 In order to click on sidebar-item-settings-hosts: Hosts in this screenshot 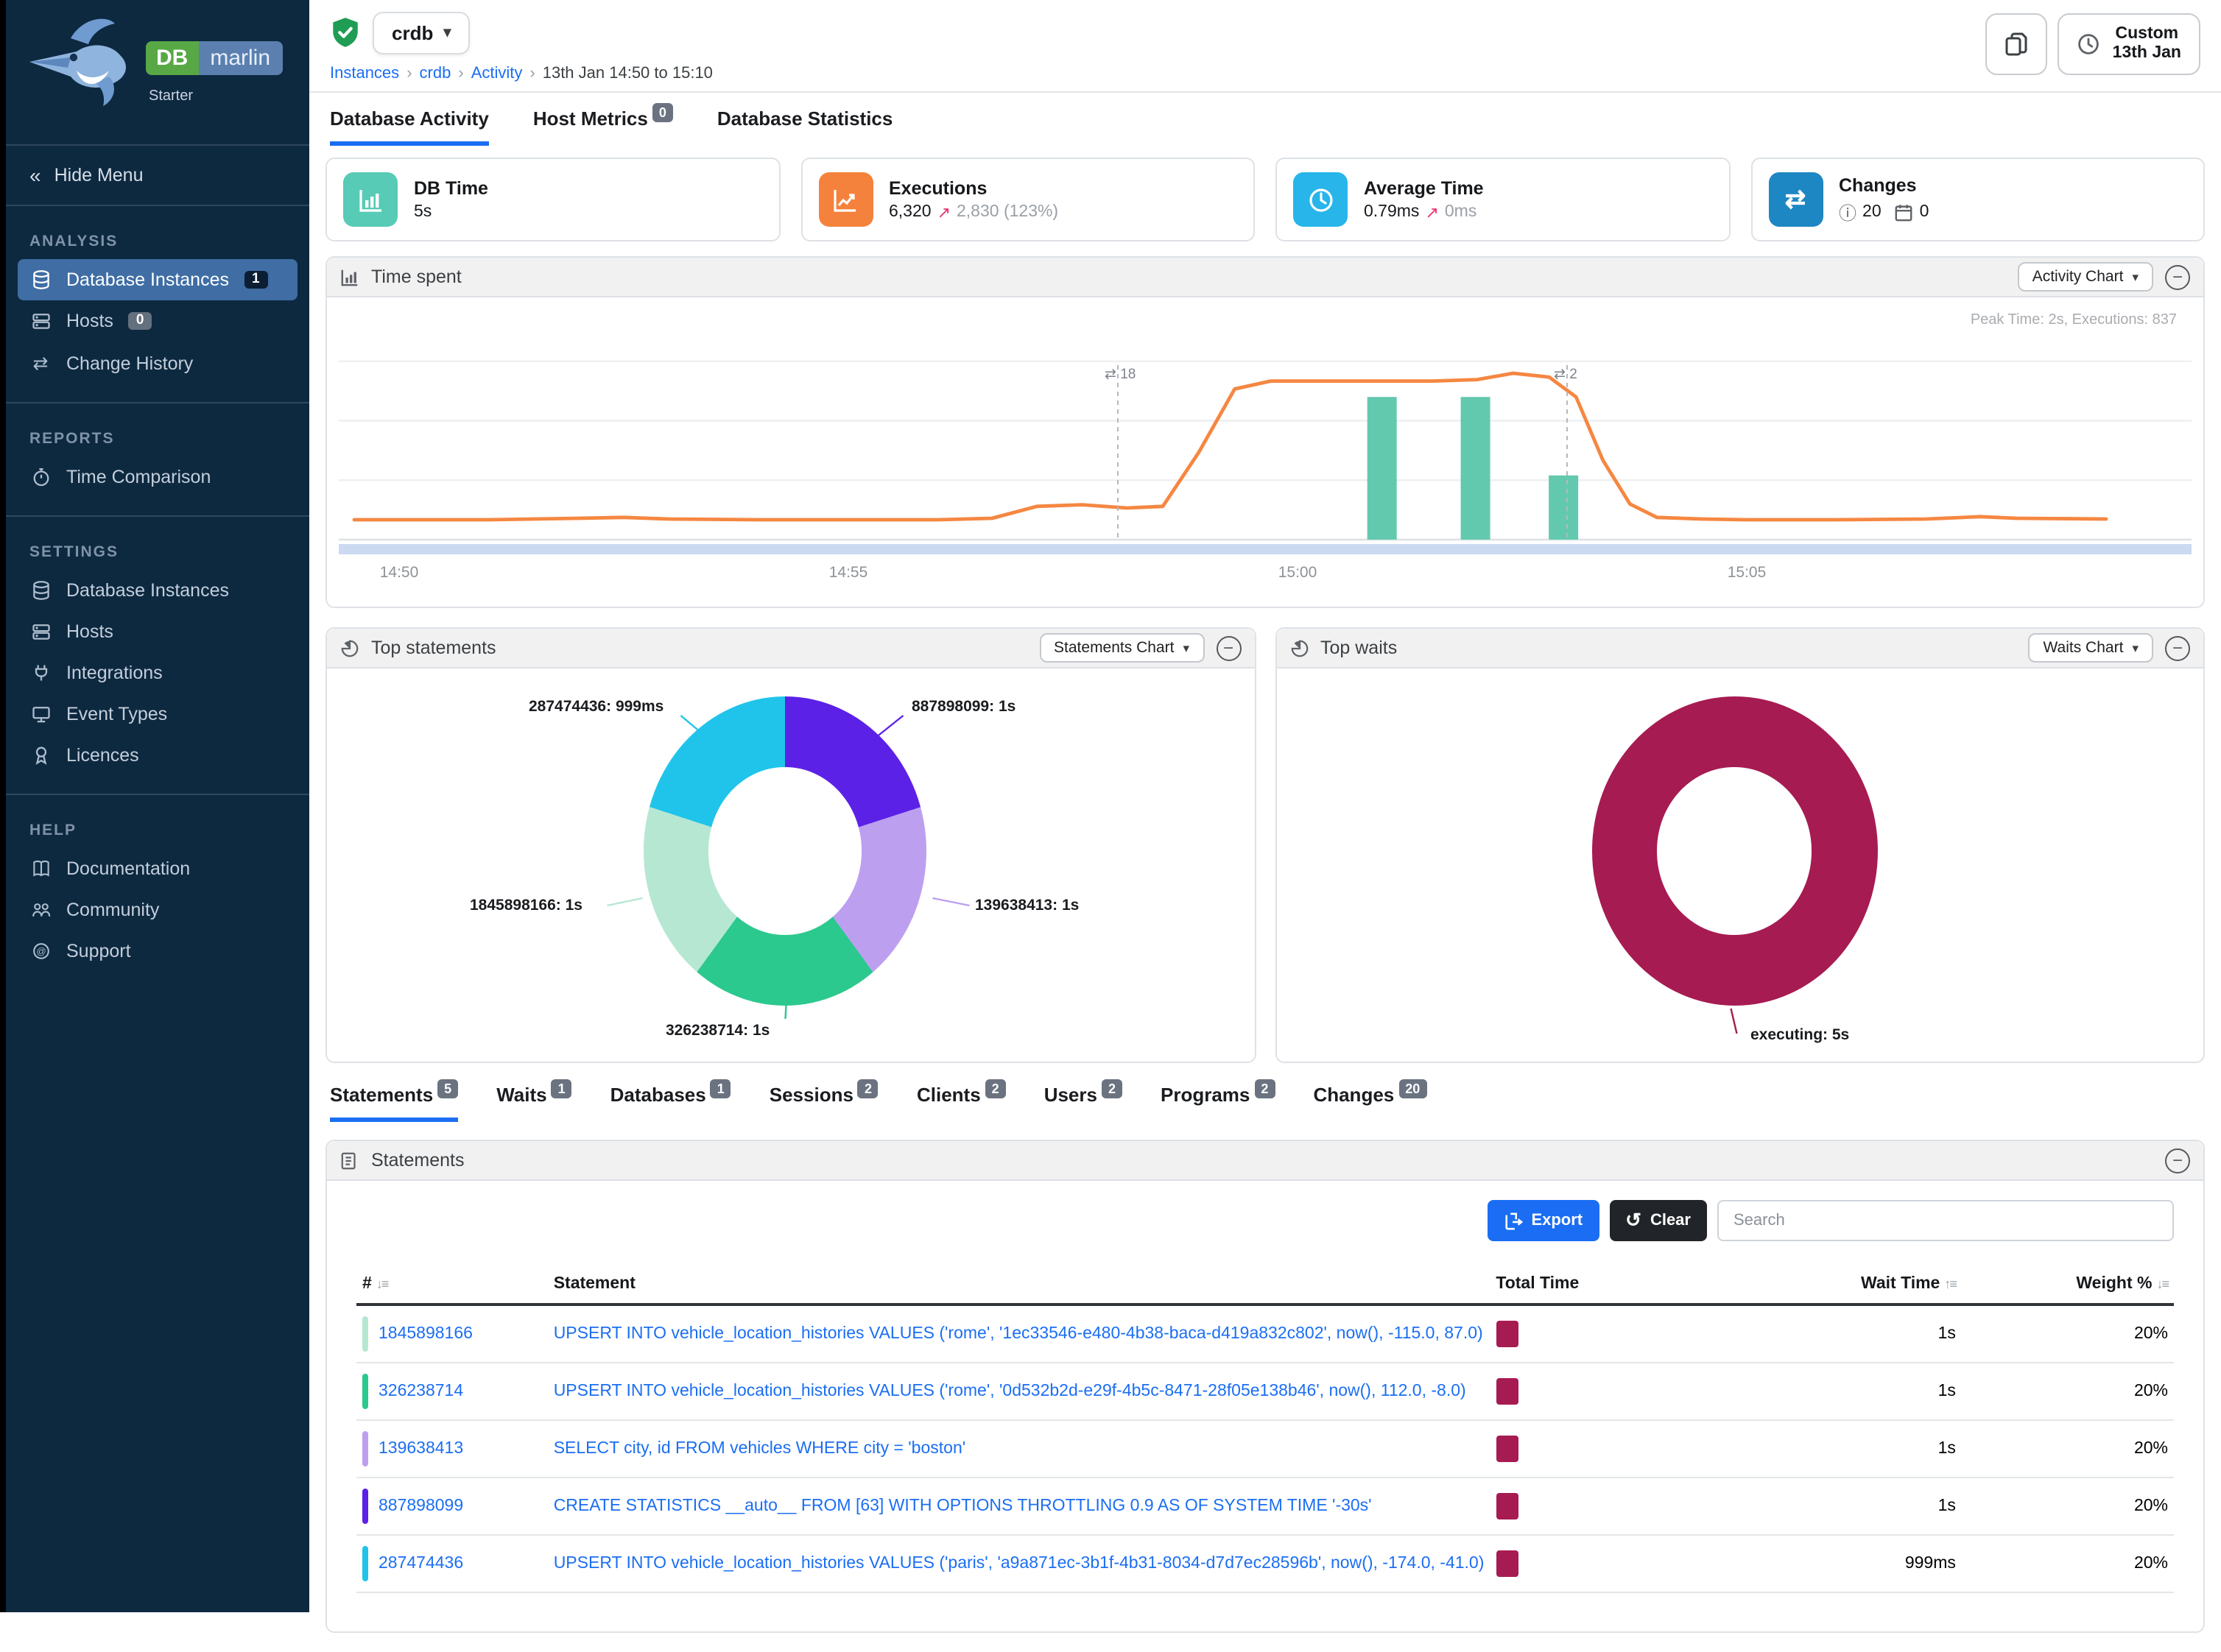, I will do `click(157, 631)`.